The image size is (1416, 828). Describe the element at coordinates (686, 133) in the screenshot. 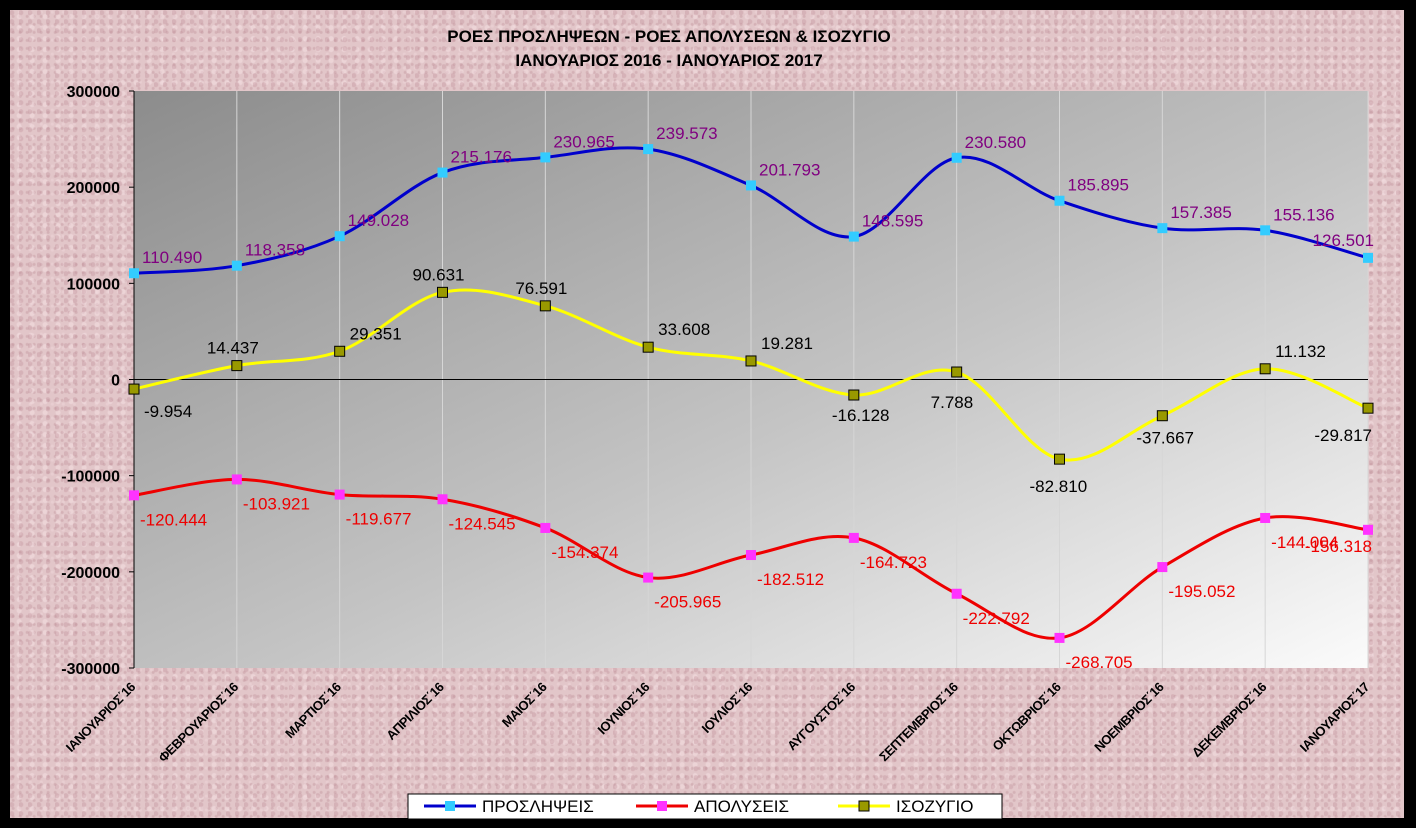

I see `data-label-hires: 239.573` at that location.